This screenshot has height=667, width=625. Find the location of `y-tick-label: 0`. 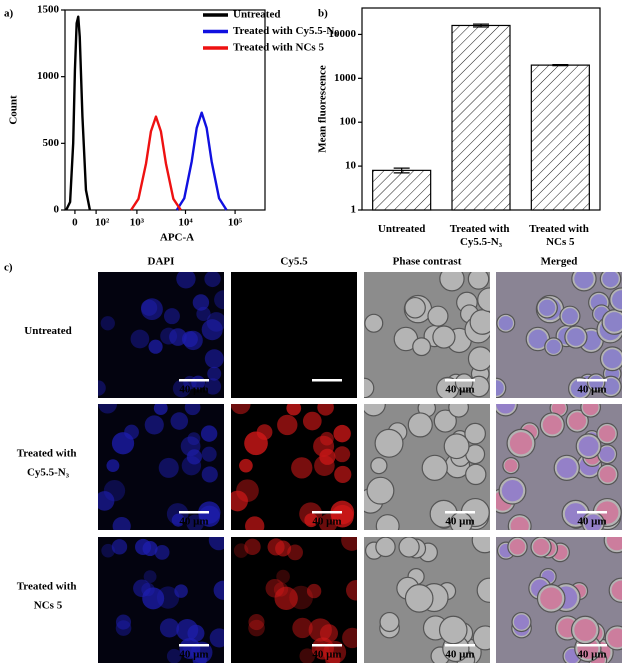

y-tick-label: 0 is located at coordinates (57, 210).